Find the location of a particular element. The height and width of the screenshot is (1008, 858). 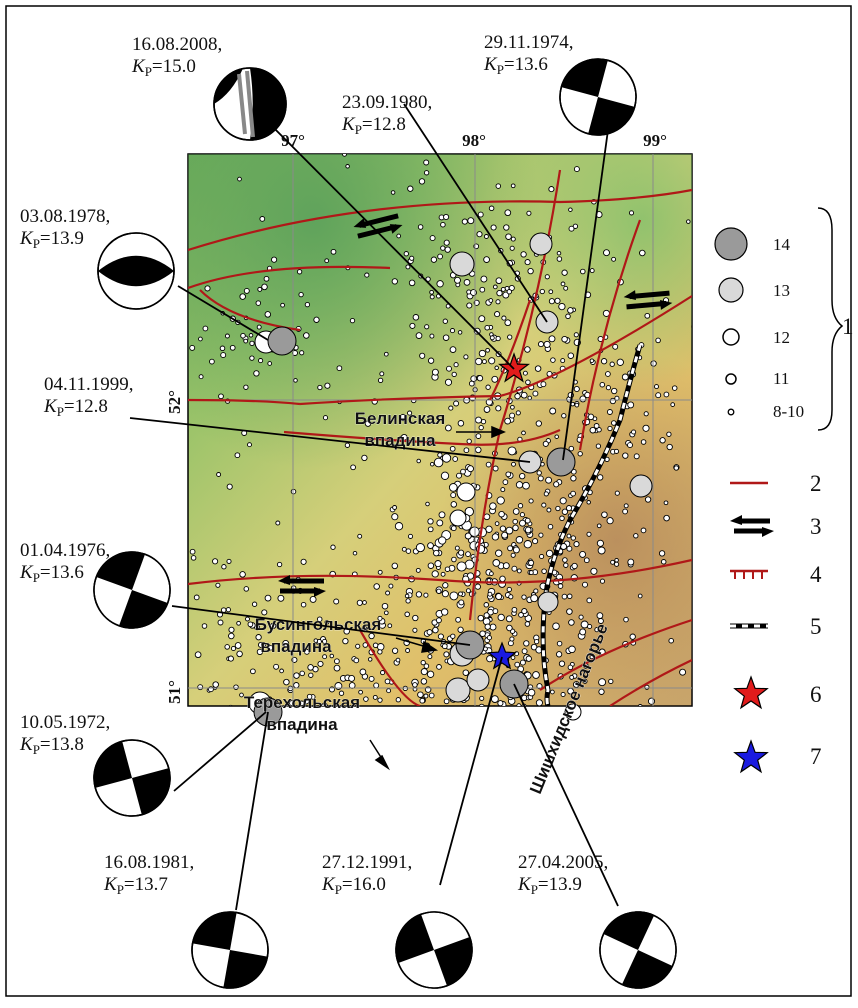

event-energy-class: KP=13.9 is located at coordinates (51, 239).